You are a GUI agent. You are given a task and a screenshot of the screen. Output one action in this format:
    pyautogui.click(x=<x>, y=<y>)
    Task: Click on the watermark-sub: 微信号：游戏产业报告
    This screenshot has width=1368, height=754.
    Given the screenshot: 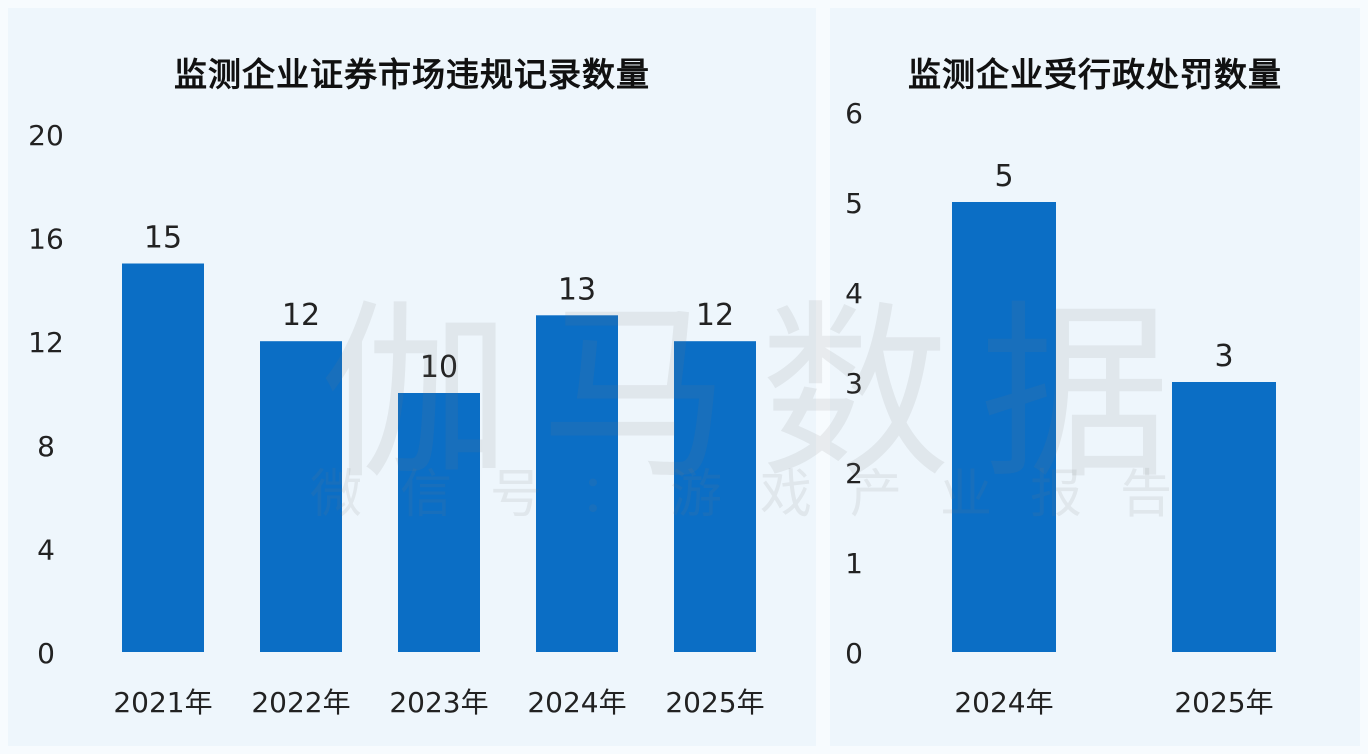 What is the action you would take?
    pyautogui.click(x=760, y=495)
    